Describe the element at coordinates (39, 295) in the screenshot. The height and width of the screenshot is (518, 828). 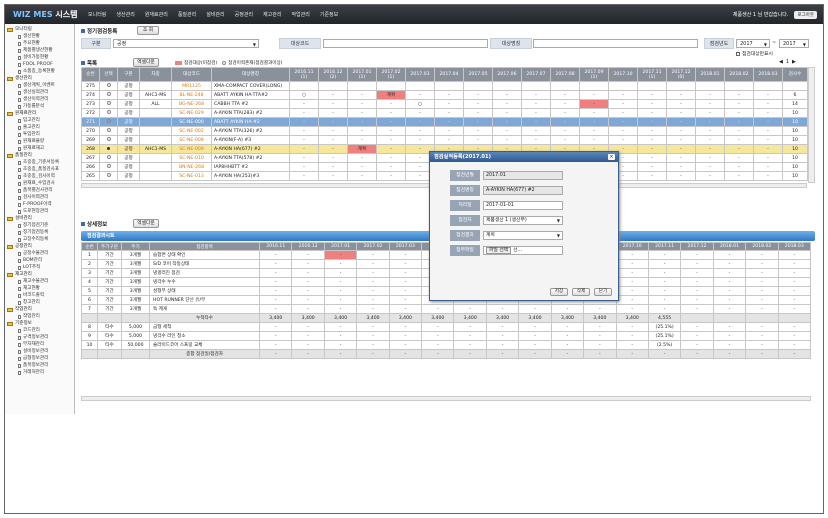
I see `sidebar-item: 바코드출력` at that location.